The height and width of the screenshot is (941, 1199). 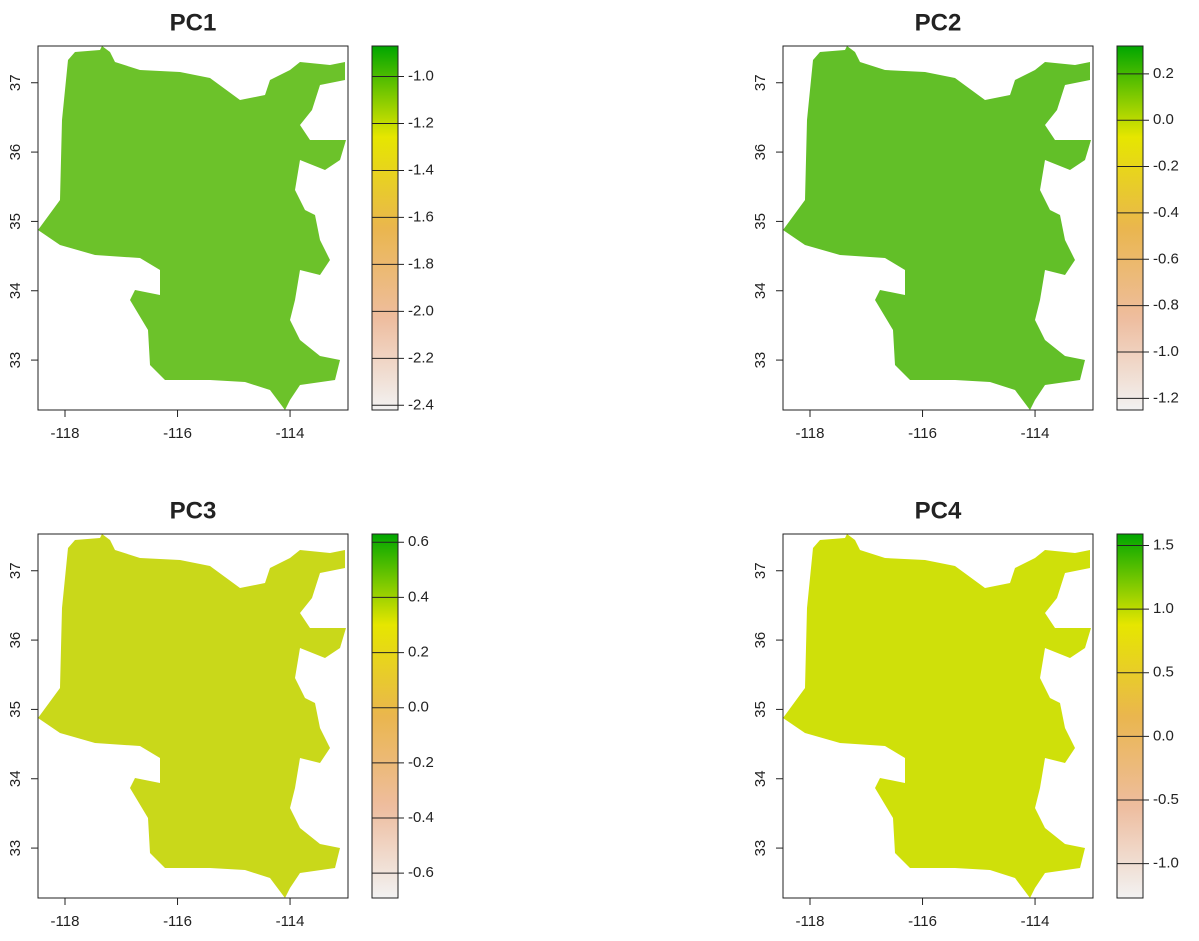 I want to click on color-tick-label: -2.0, so click(x=421, y=310).